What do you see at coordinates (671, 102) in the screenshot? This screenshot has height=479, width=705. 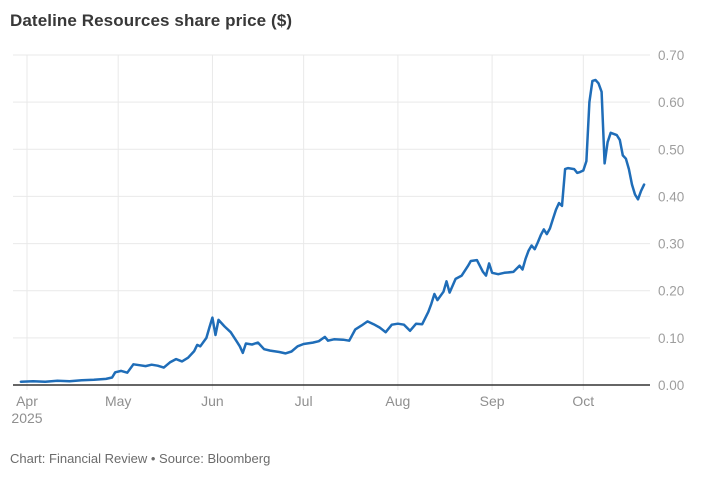 I see `y-axis-tick-label: 0.60` at bounding box center [671, 102].